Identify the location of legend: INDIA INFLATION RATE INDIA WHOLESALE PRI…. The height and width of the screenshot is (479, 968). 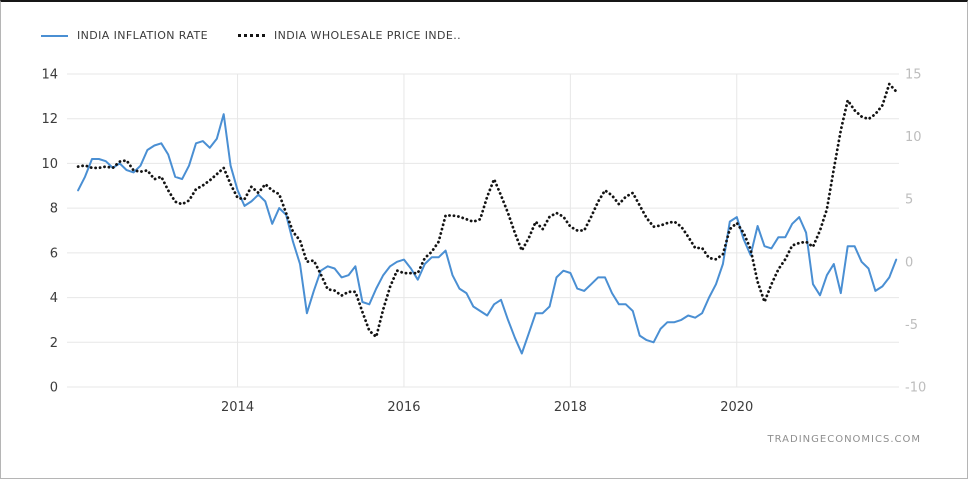
(251, 35).